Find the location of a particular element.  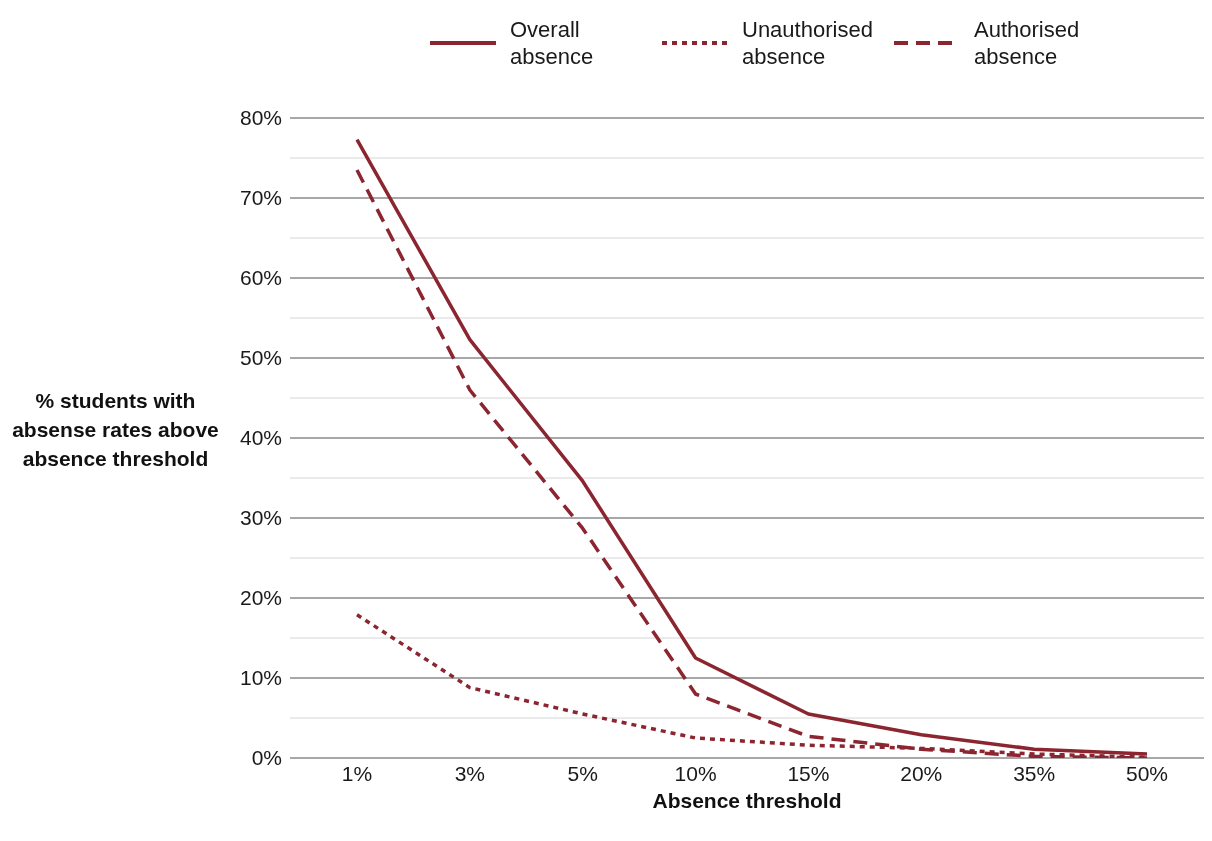

y-tick-label: 40% is located at coordinates (260, 438).